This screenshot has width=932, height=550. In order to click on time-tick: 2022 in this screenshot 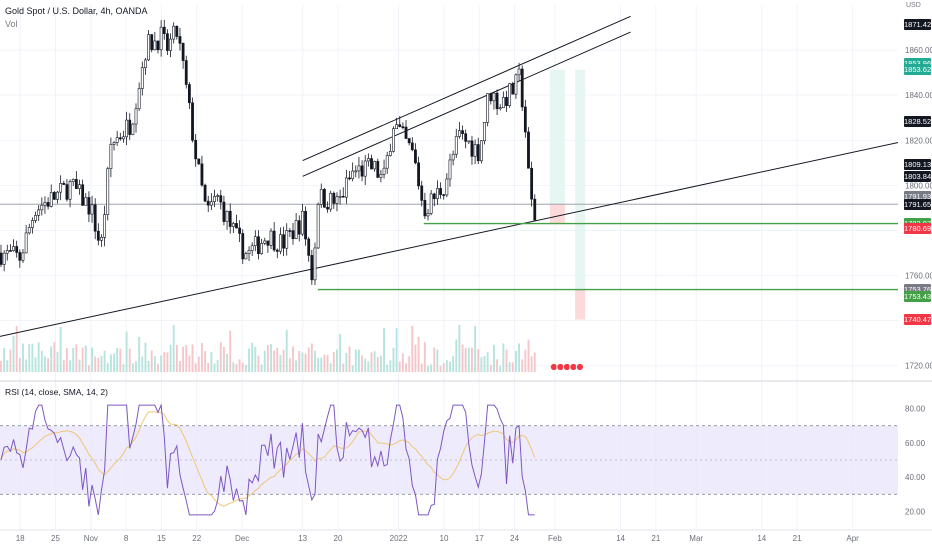, I will do `click(399, 538)`.